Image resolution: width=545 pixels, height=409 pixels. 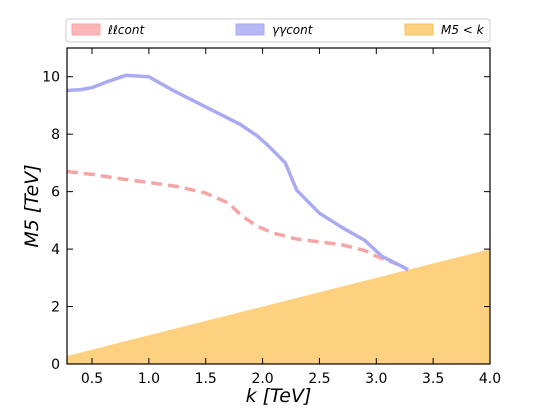 What do you see at coordinates (55, 308) in the screenshot?
I see `y-tick-label: 2` at bounding box center [55, 308].